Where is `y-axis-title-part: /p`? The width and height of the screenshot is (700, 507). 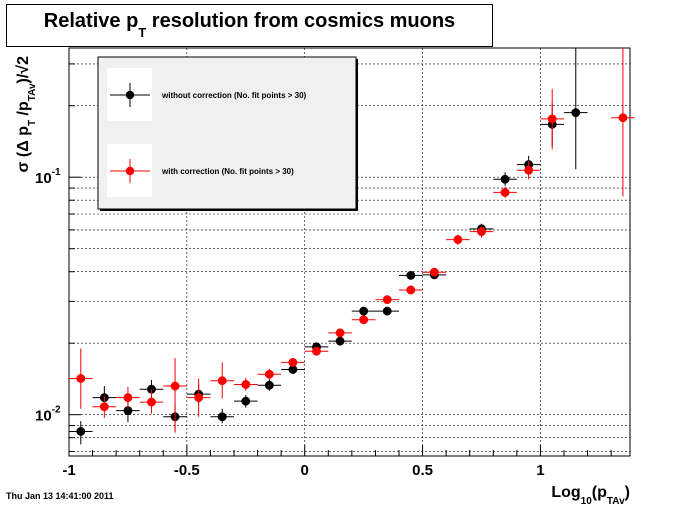
y-axis-title-part: /p is located at coordinates (23, 110).